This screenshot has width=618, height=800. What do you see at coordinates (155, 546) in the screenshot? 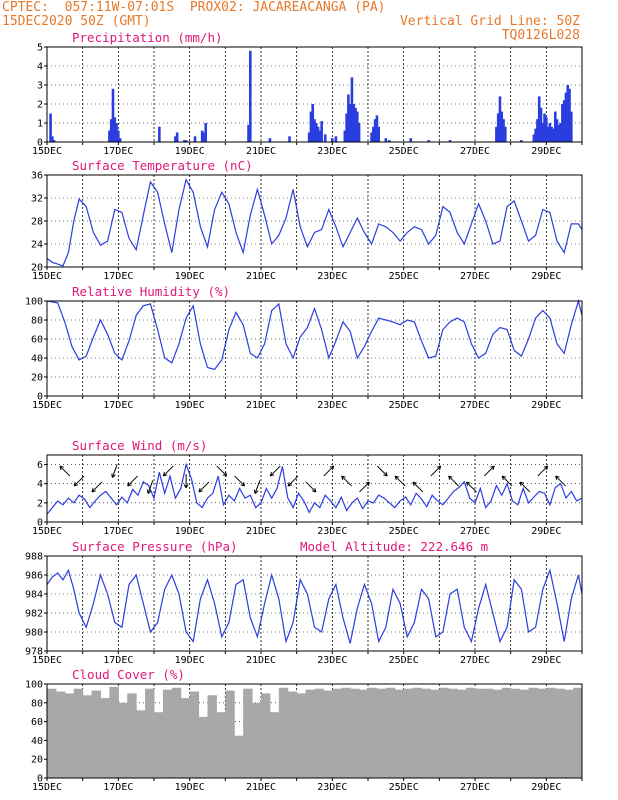
I see `panel-title: Surface Pressure (hPa)` at bounding box center [155, 546].